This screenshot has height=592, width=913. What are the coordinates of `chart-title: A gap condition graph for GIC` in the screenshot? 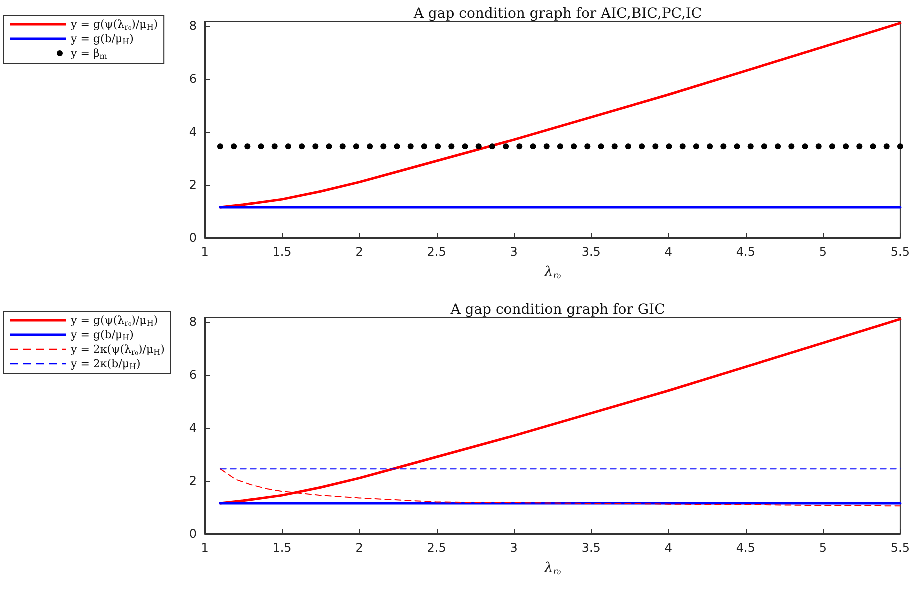 It's located at (558, 310).